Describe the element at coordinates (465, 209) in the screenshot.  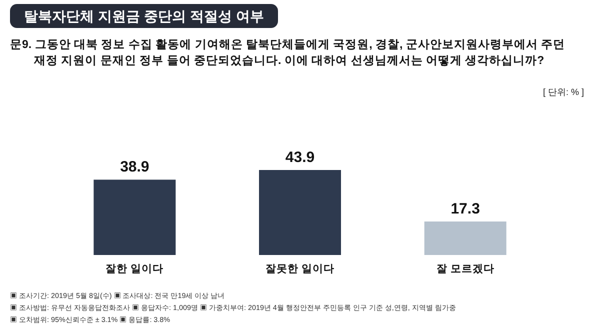
I see `data-label: 17.3` at that location.